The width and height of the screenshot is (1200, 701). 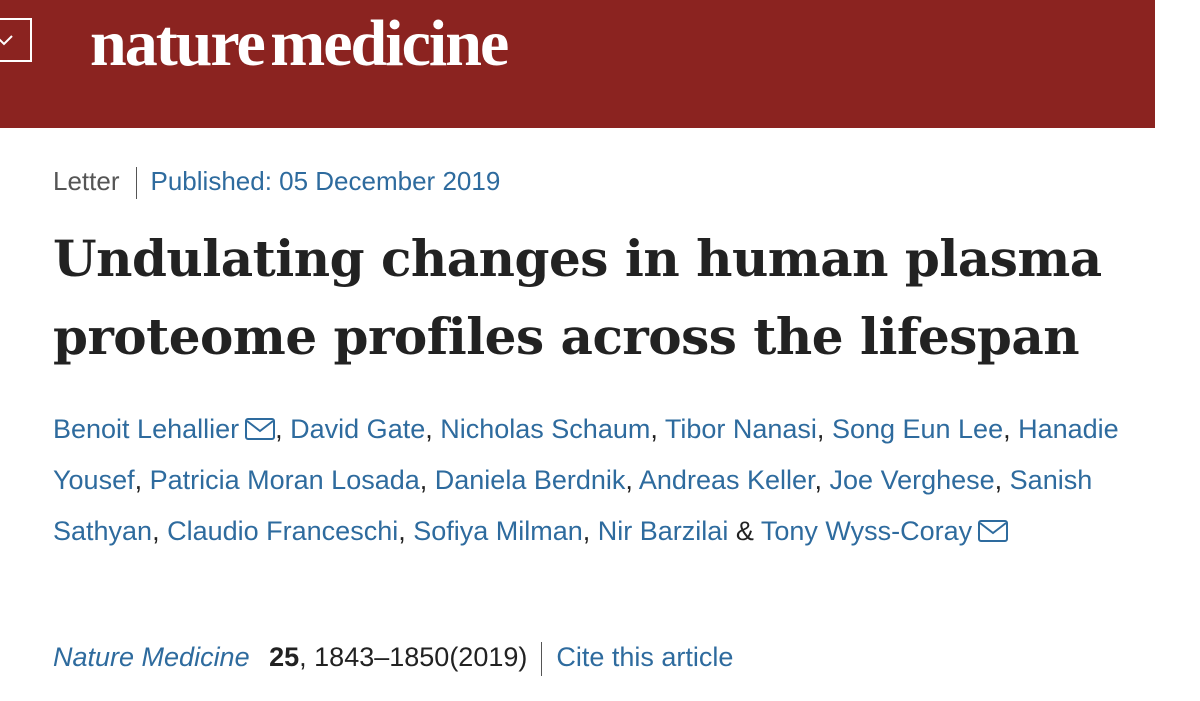 I want to click on author-name: Tony Wyss-Coray, so click(x=866, y=531).